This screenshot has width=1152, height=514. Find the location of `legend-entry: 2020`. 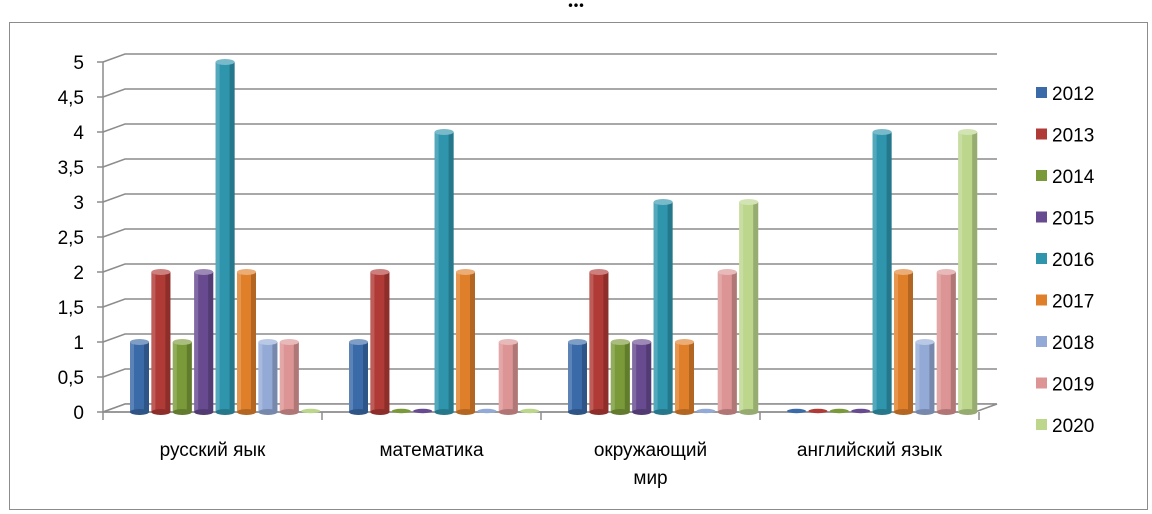

legend-entry: 2020 is located at coordinates (1065, 426).